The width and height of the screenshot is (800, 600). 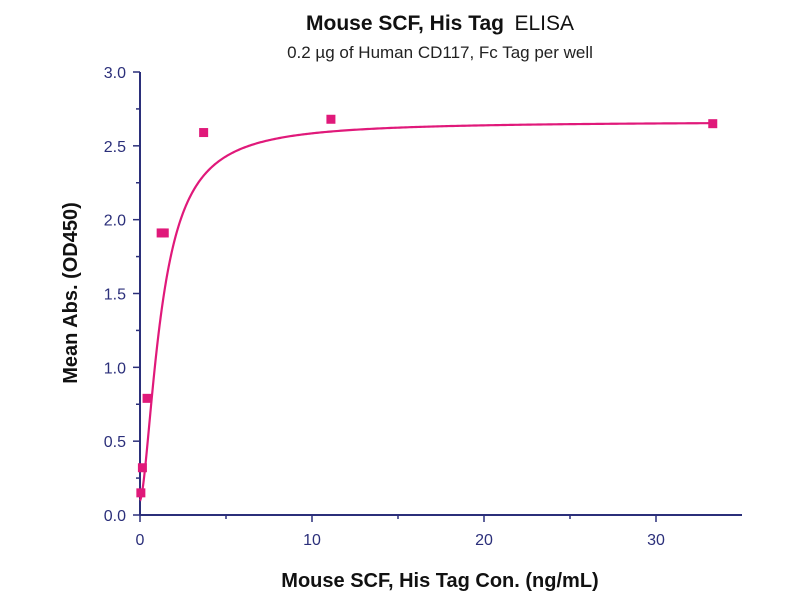 I want to click on x-axis-label: Mouse SCF, His Tag Con. (ng/mL), so click(x=439, y=581).